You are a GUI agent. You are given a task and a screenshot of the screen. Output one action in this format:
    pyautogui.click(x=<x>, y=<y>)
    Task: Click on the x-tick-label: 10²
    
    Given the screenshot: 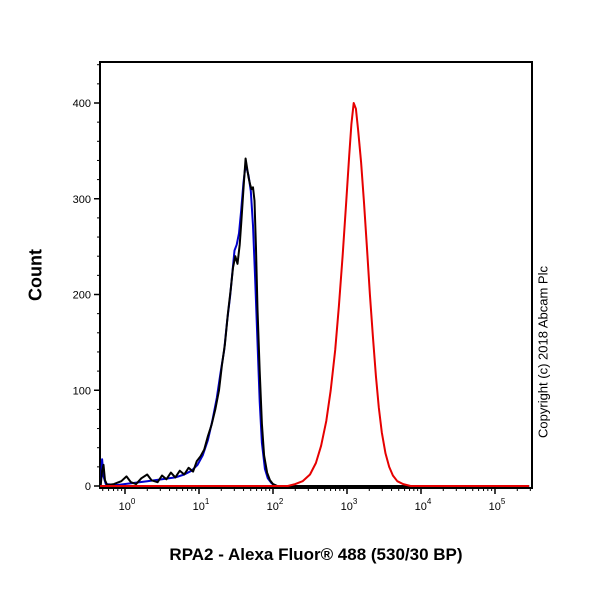 What is the action you would take?
    pyautogui.click(x=275, y=505)
    